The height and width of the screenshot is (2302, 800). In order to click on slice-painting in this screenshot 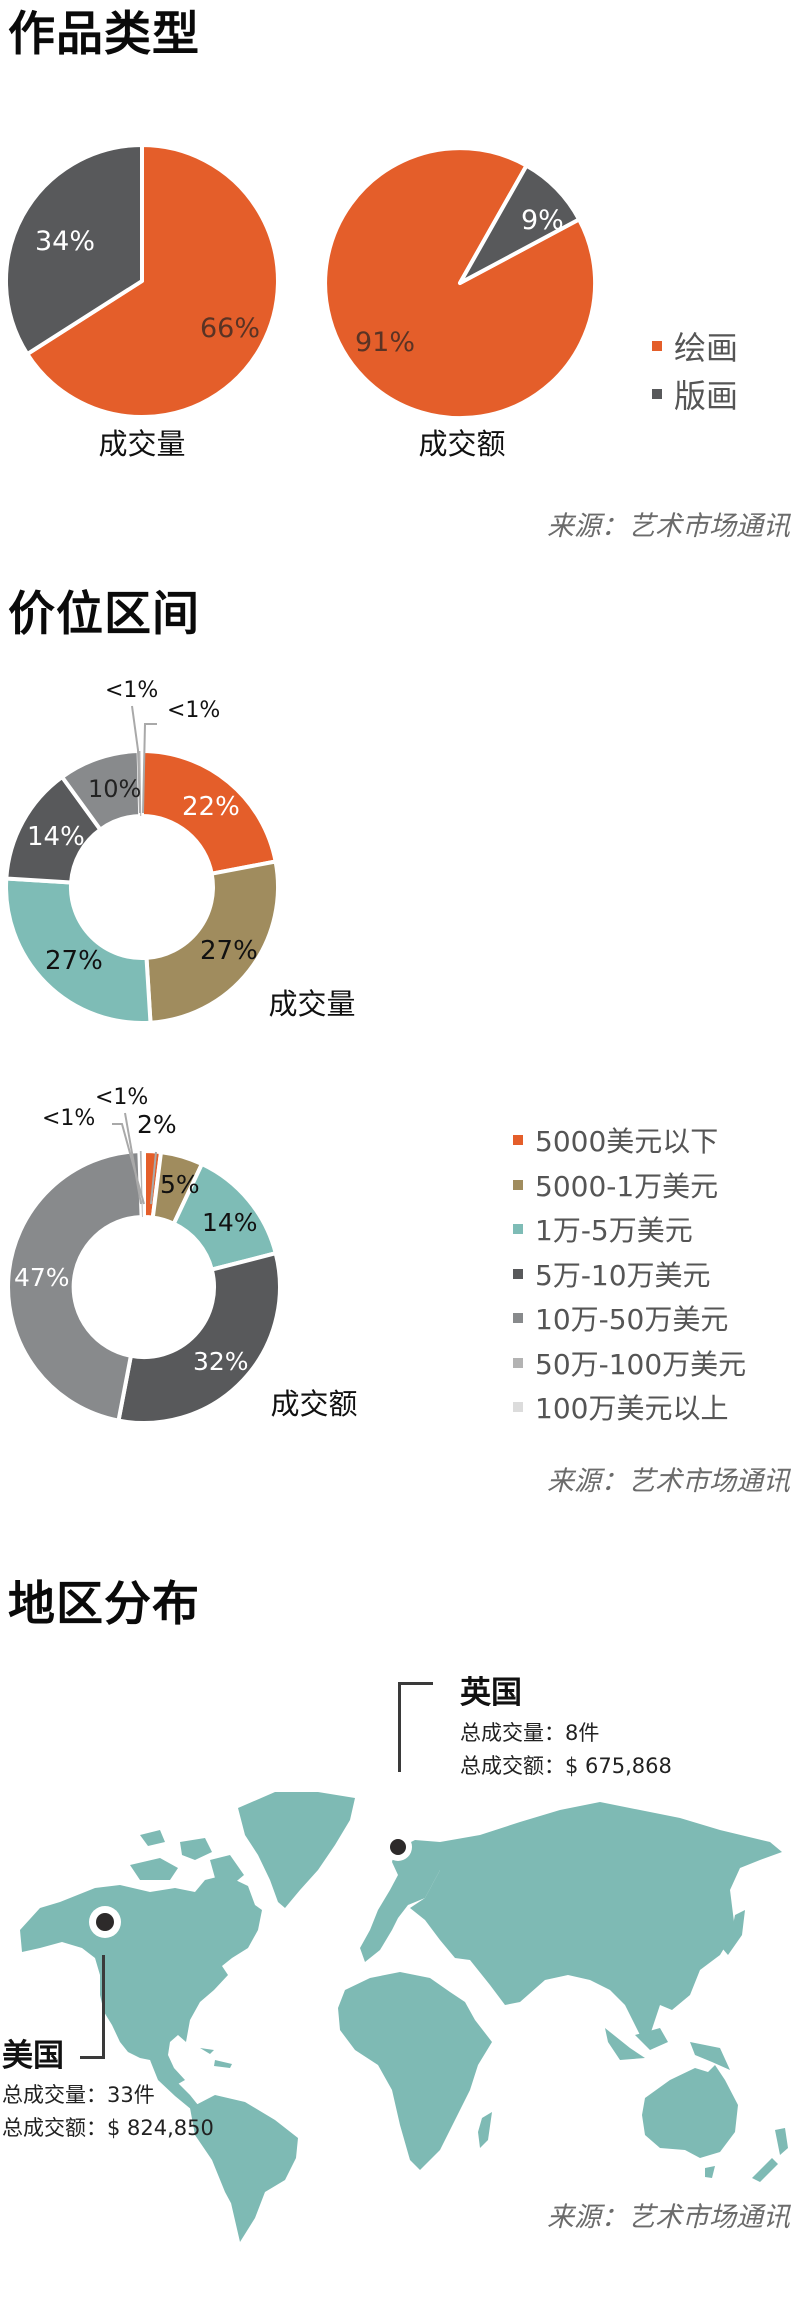, I will do `click(152, 281)`.